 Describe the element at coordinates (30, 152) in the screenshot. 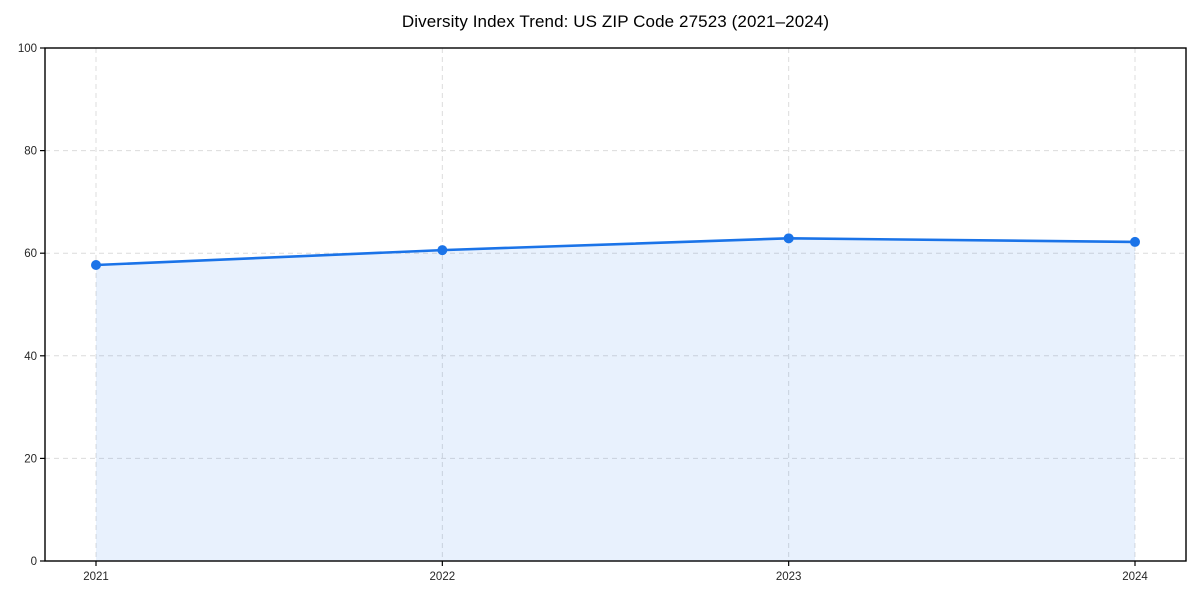

I see `y-tick-label: 80` at that location.